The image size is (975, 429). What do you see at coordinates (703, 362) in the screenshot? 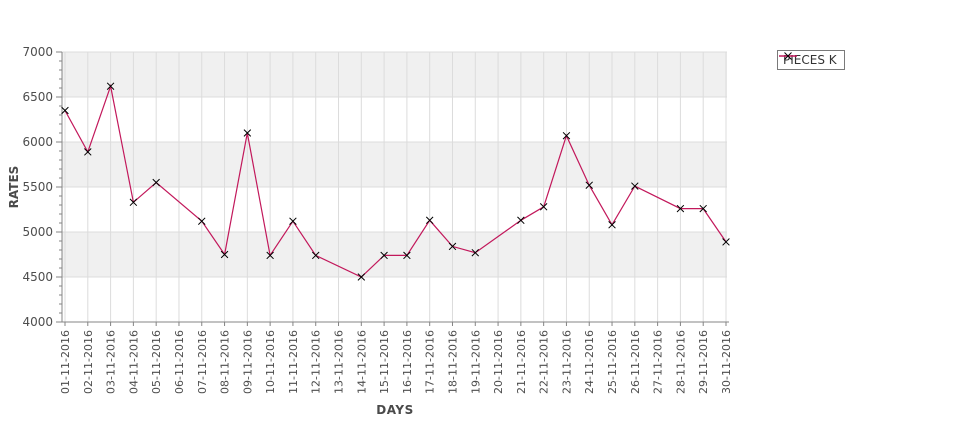
I see `x-tick-label: 29-11-2016` at bounding box center [703, 362].